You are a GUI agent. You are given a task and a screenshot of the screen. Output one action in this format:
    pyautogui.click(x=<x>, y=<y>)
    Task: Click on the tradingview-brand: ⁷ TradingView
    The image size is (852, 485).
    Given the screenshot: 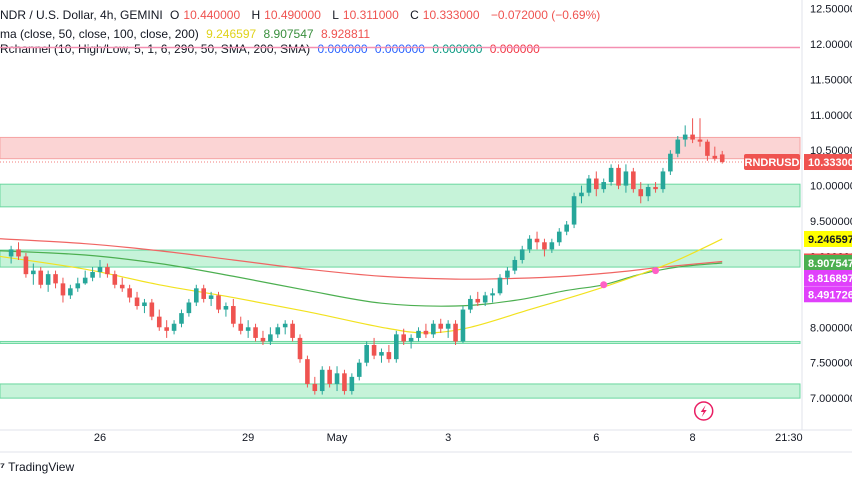 What is the action you would take?
    pyautogui.click(x=37, y=467)
    